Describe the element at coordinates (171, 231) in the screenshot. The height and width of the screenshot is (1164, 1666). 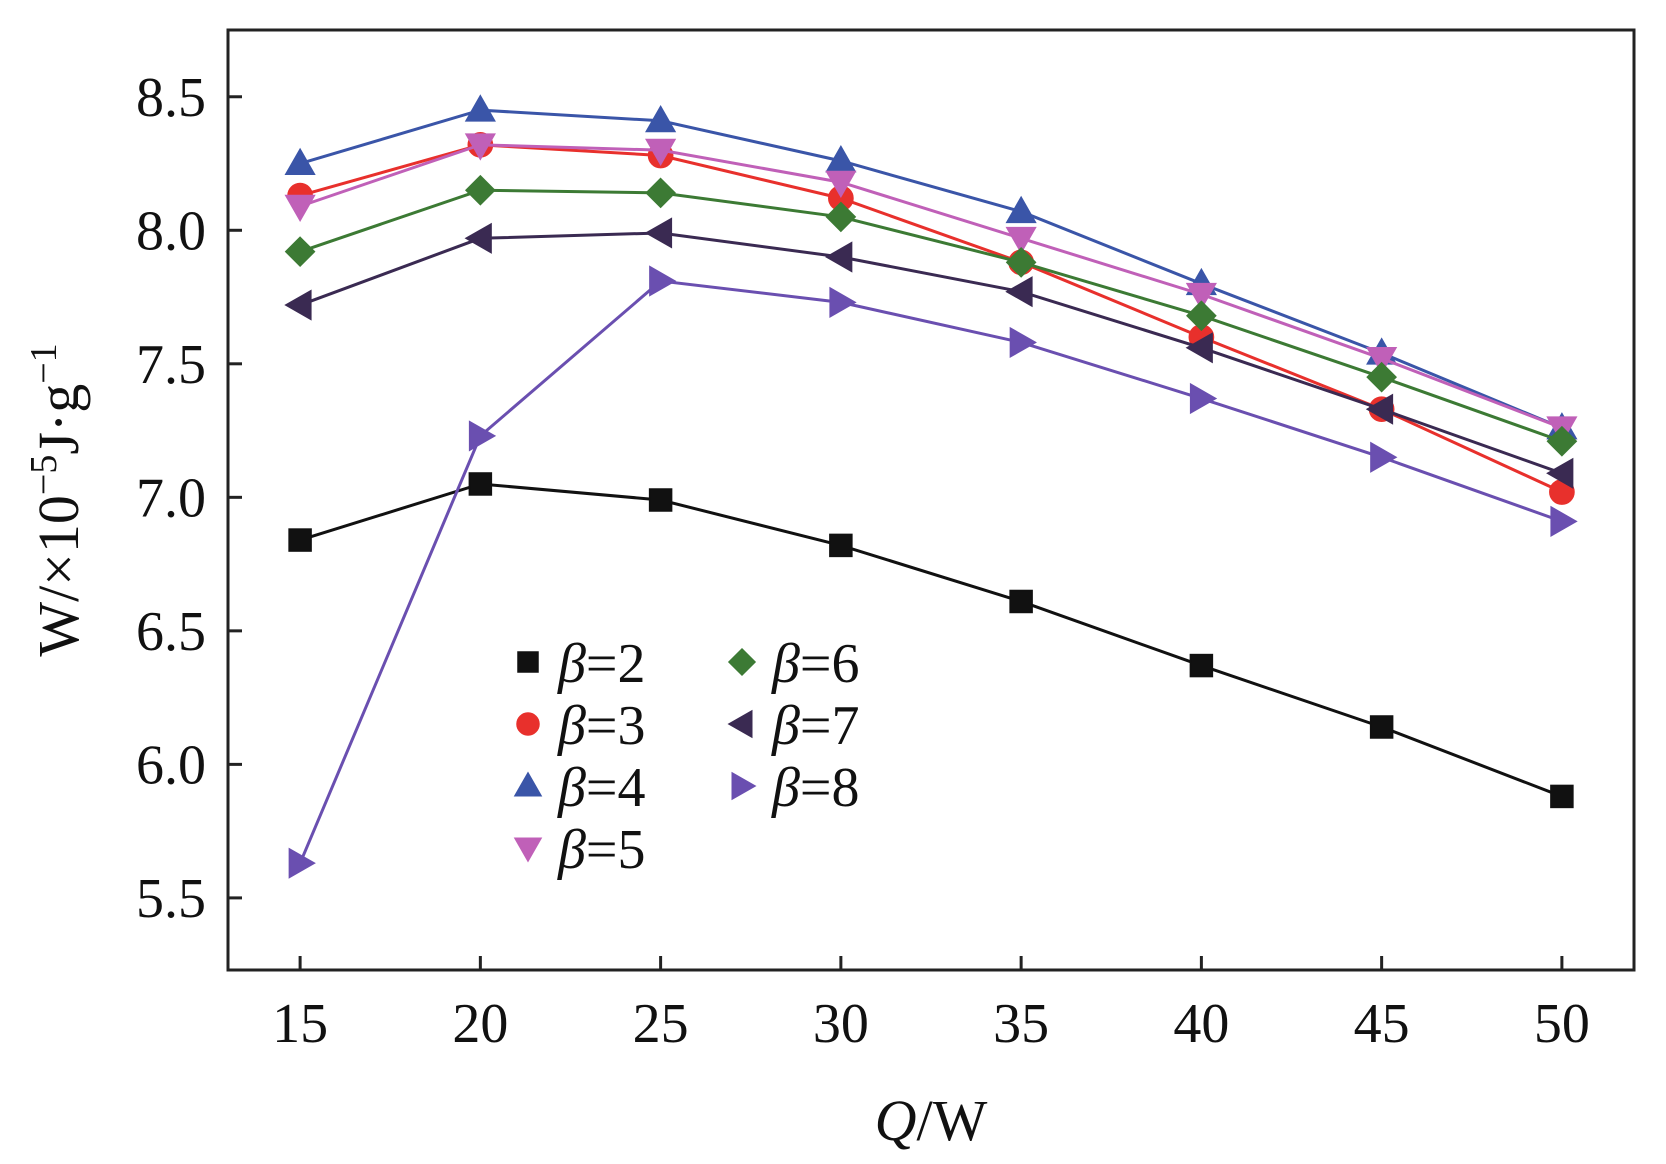
I see `y-tick-label: 8.0` at that location.